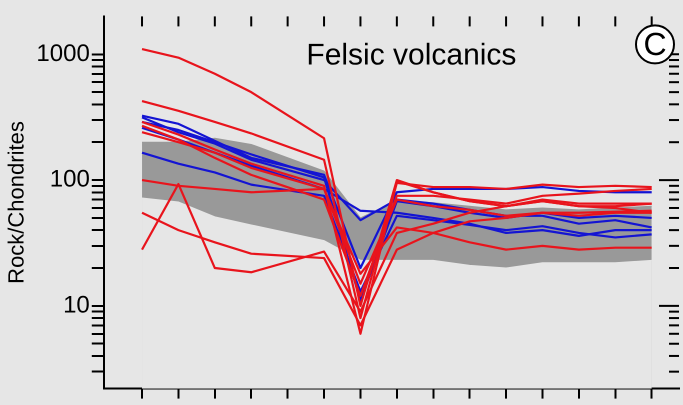  I want to click on annotation: C, so click(655, 44).